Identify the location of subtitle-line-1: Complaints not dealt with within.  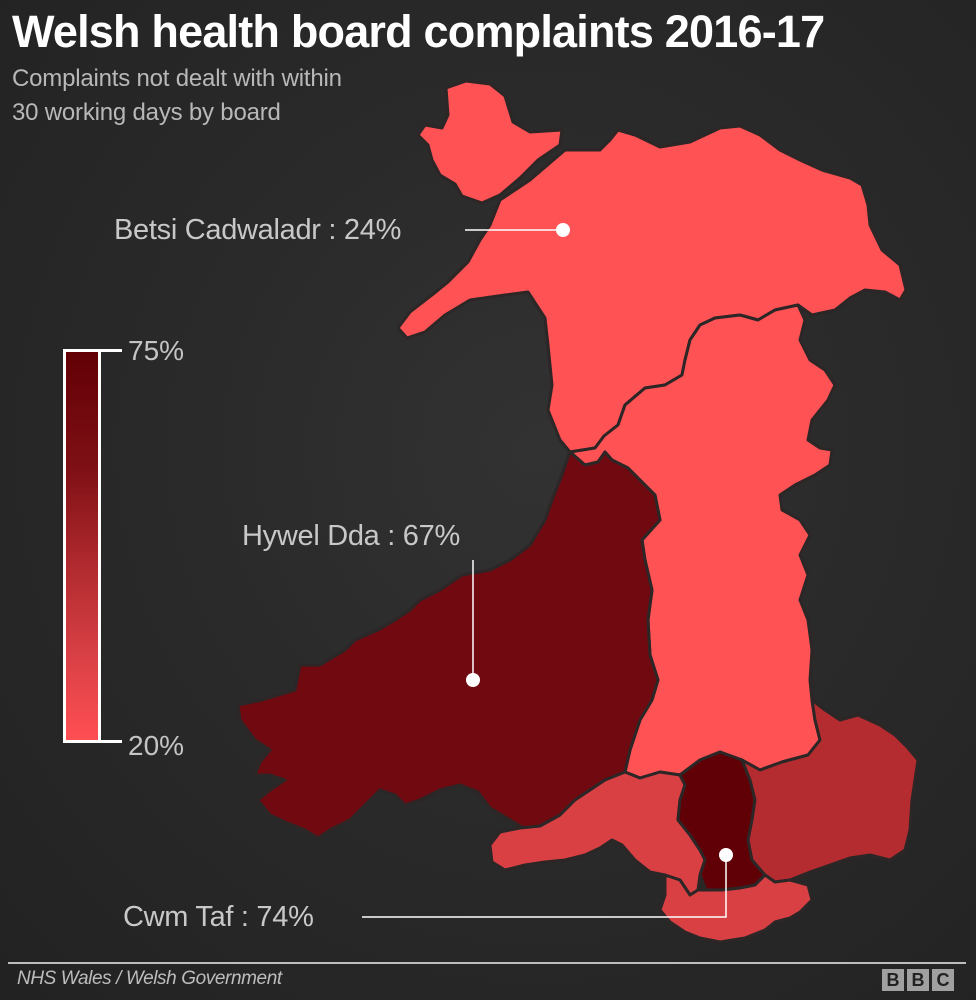
(177, 78).